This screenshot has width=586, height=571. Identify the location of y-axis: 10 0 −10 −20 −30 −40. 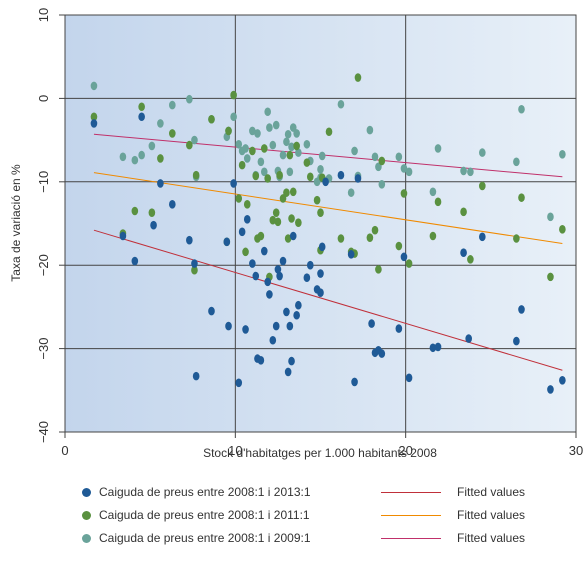
(50, 225).